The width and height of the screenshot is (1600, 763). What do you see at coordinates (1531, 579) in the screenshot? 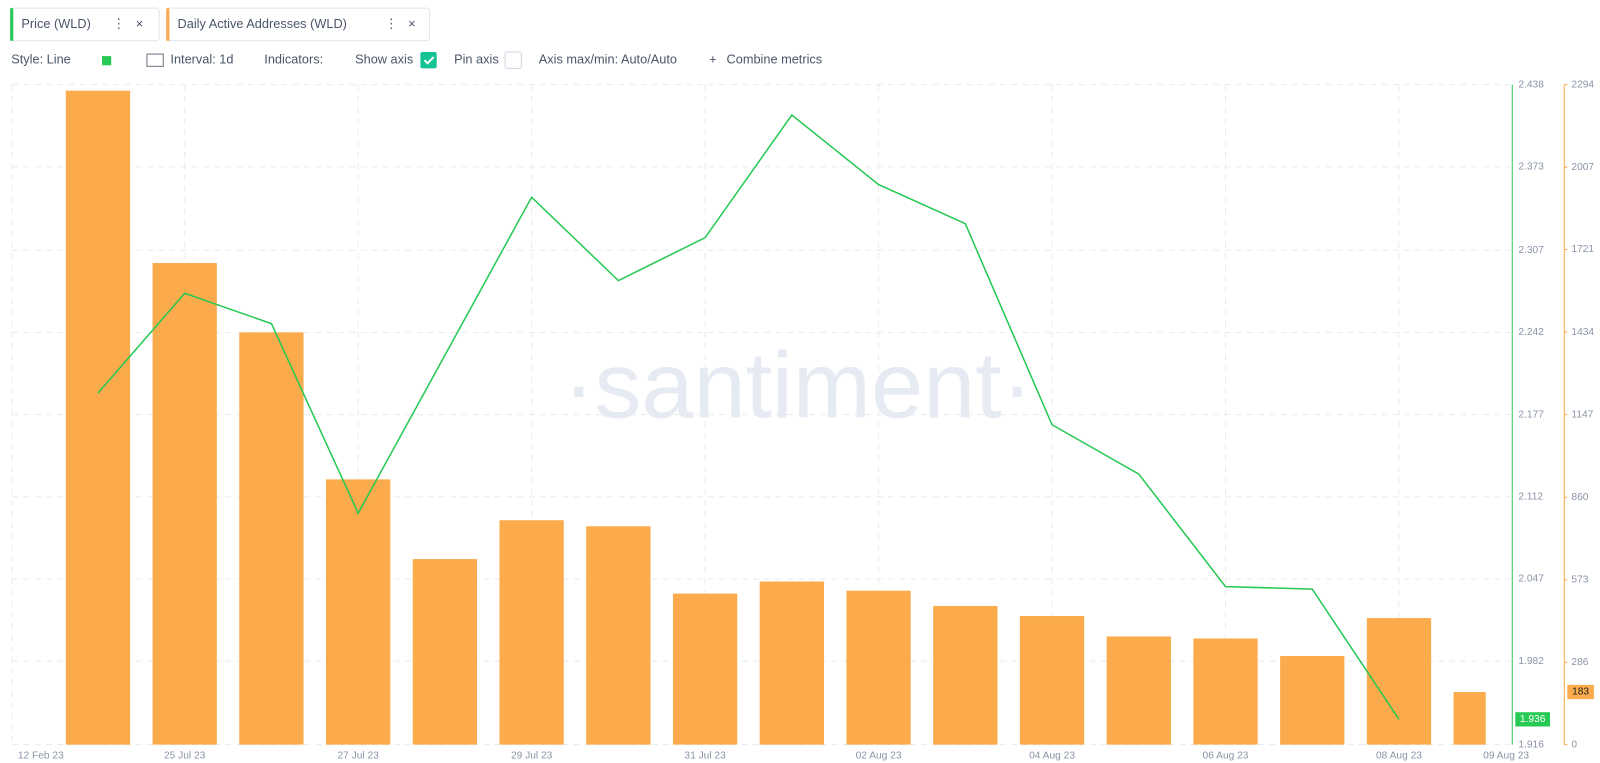
I see `y-tick-label: 2.047` at bounding box center [1531, 579].